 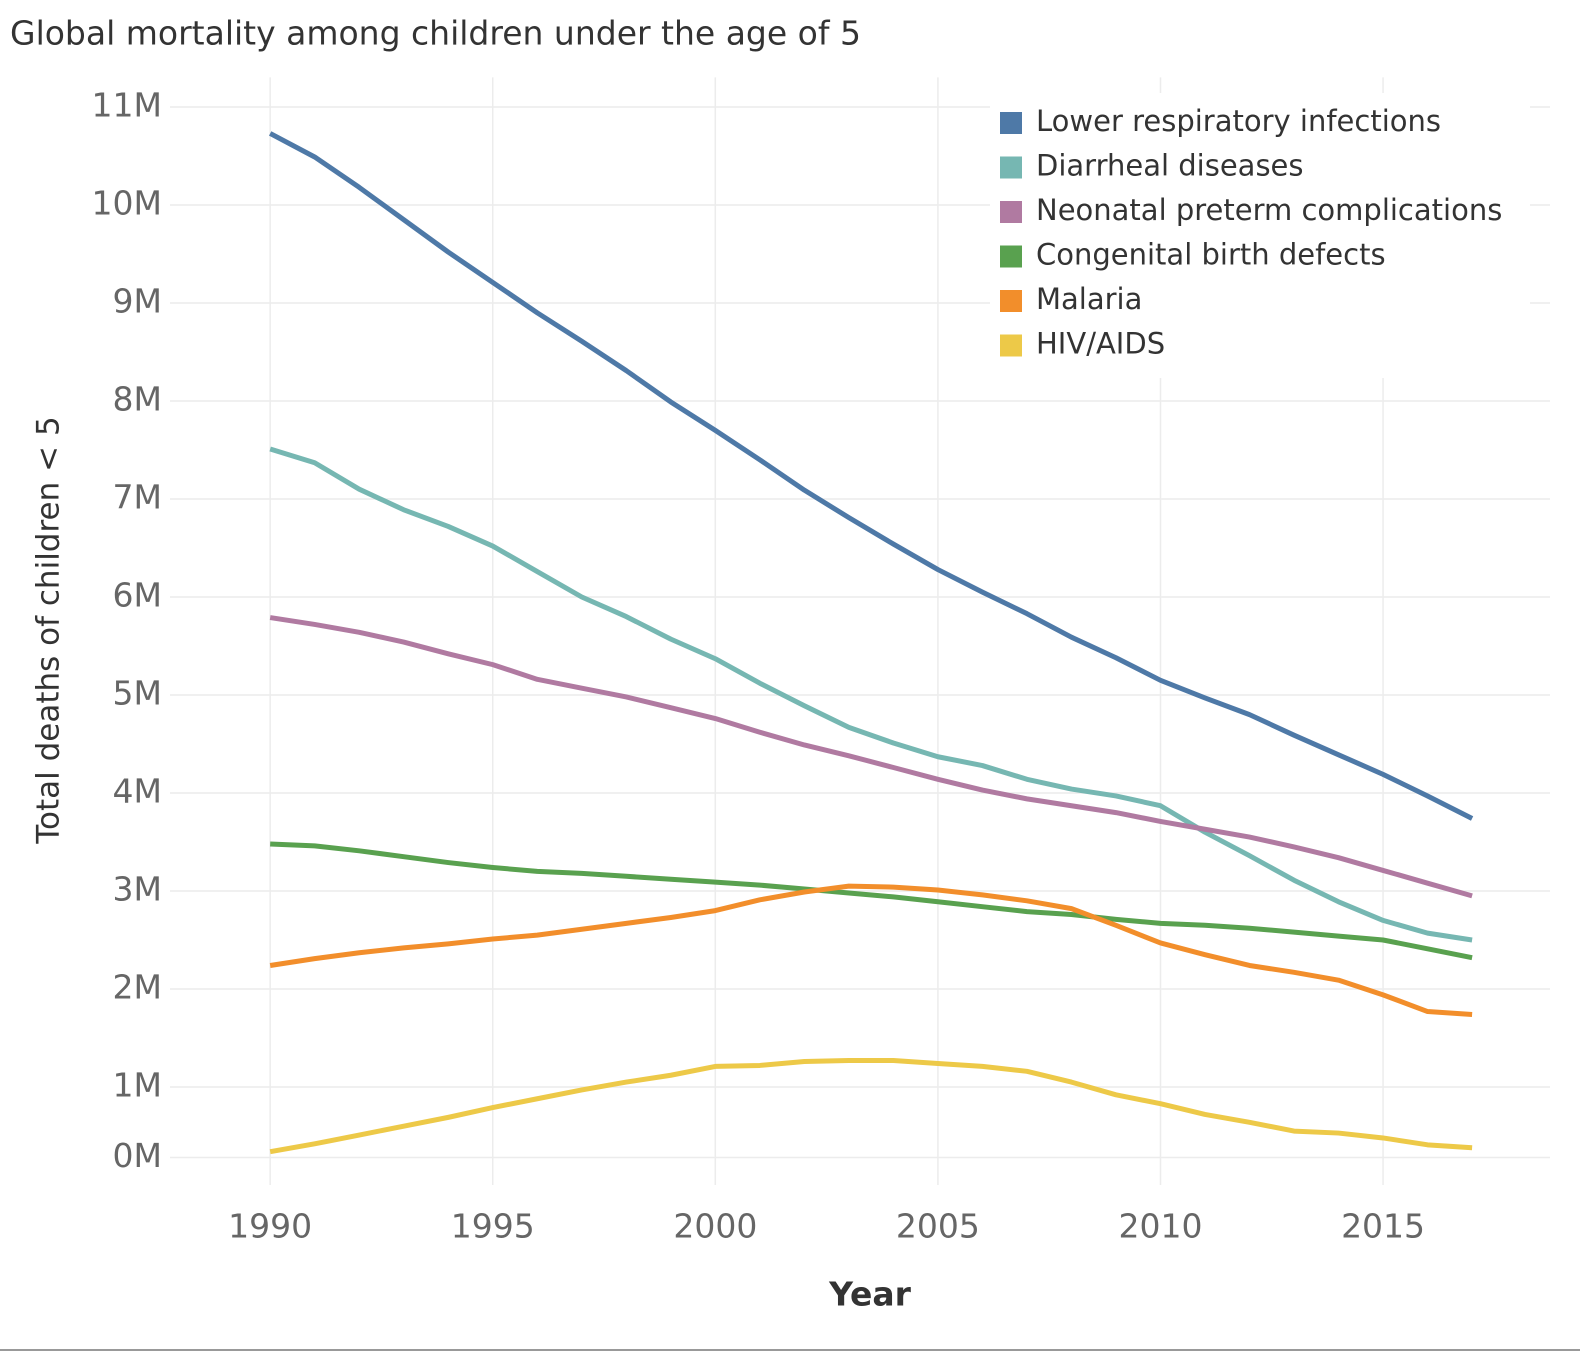 I want to click on y-tick-label: 7M, so click(x=137, y=497).